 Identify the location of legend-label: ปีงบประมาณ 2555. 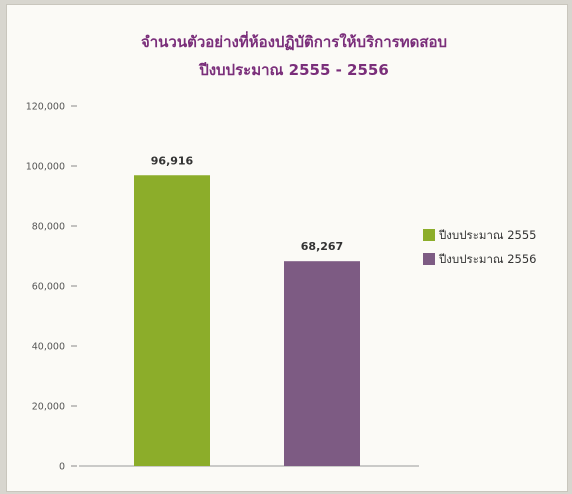
(487, 235).